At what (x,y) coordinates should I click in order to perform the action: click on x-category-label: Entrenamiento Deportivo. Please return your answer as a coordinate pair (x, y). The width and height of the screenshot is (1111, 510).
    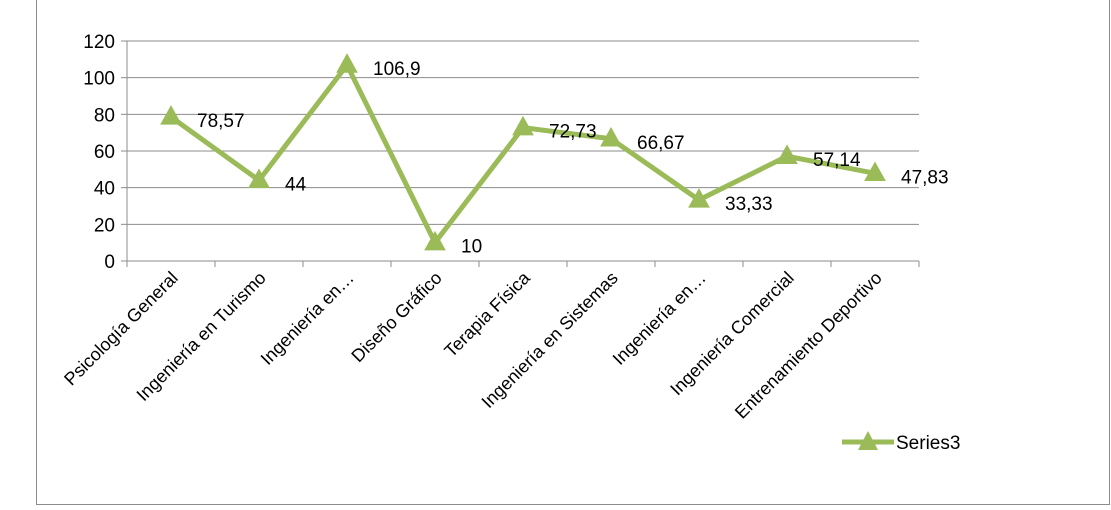
    Looking at the image, I should click on (808, 345).